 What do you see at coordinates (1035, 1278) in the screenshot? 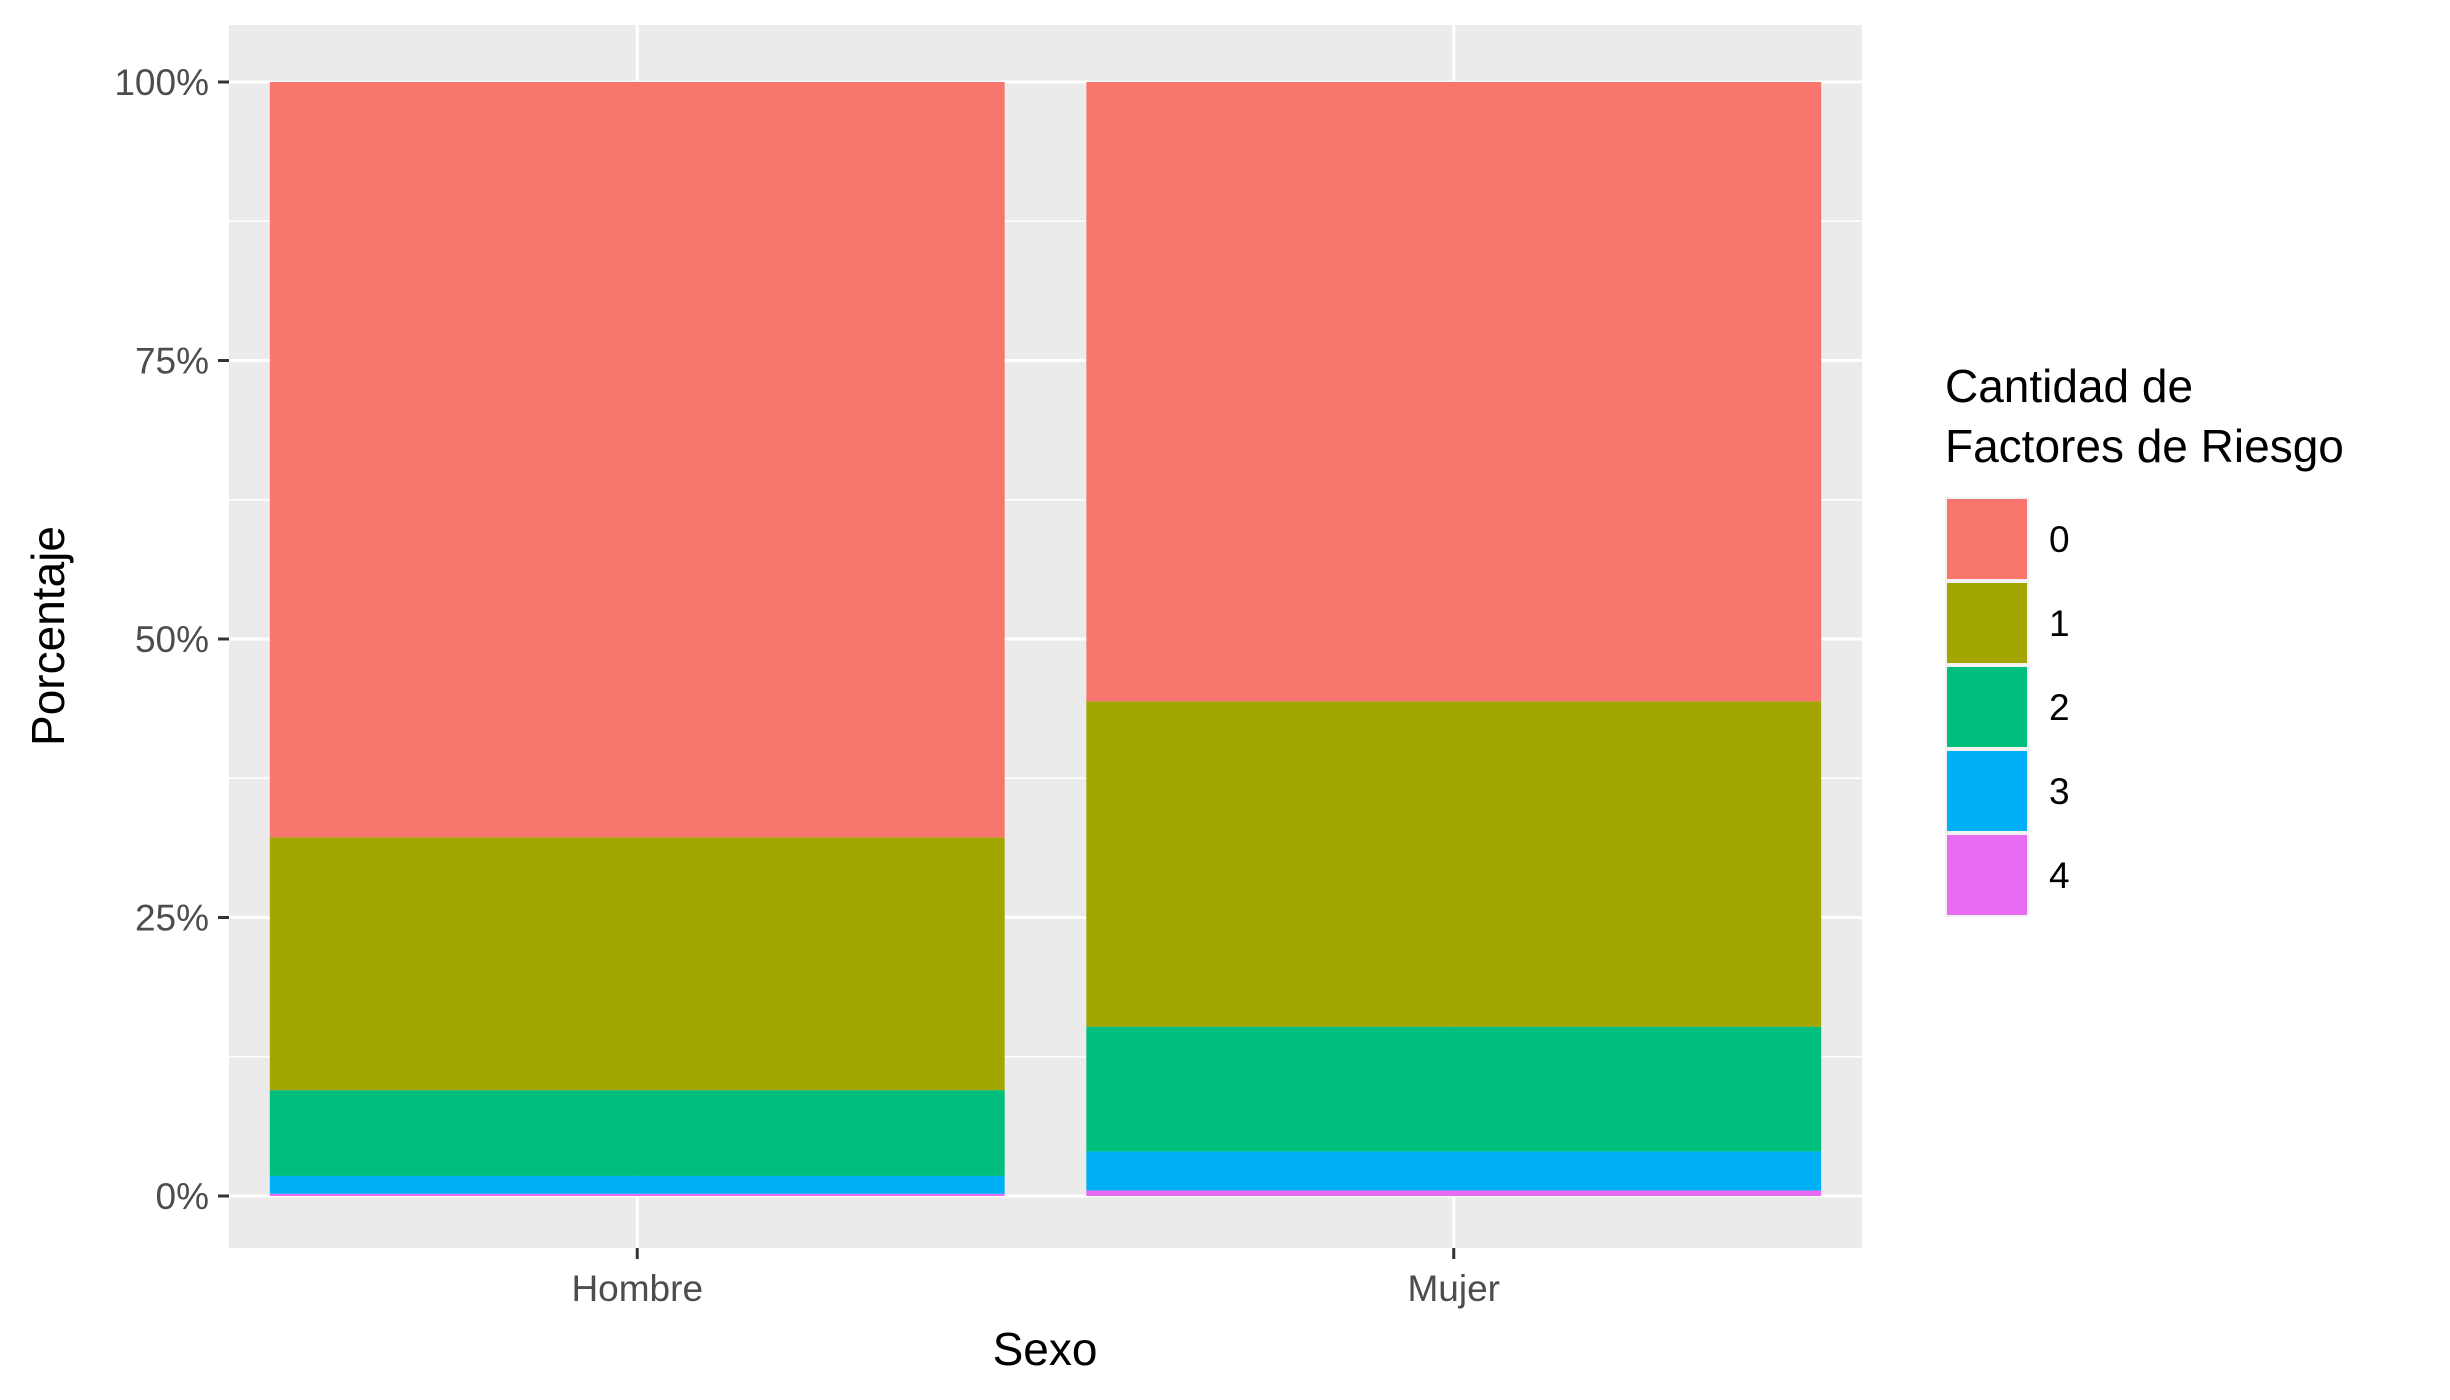
I see `x-axis: Hombre Mujer` at bounding box center [1035, 1278].